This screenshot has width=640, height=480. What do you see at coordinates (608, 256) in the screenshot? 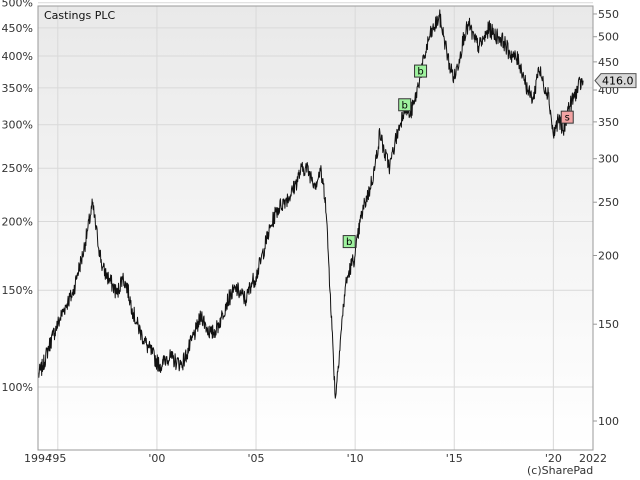
I see `right-tick-label: 200` at bounding box center [608, 256].